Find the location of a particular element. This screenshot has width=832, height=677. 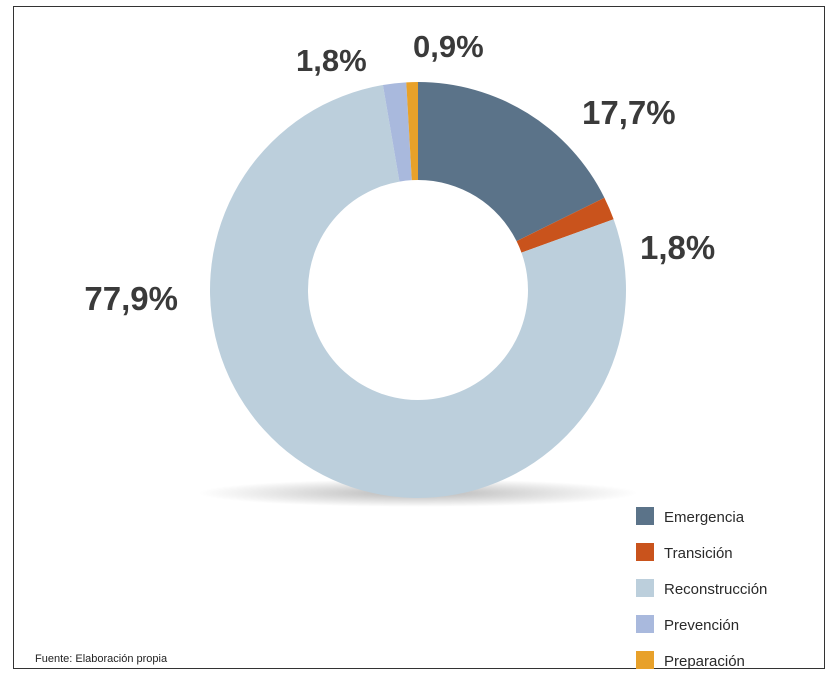

legend-label-4: Preparación is located at coordinates (704, 661).